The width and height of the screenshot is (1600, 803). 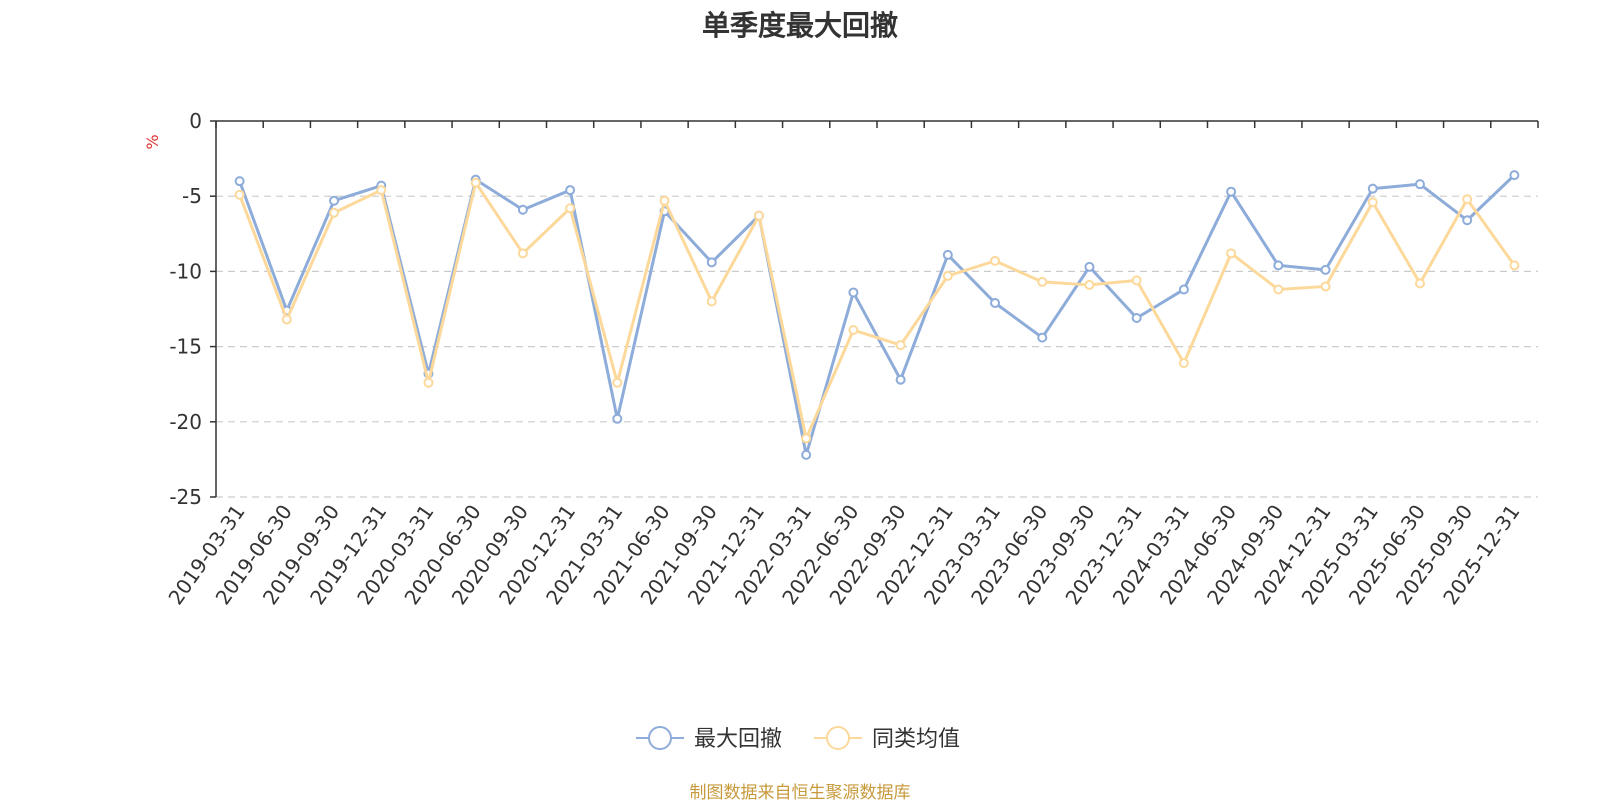 I want to click on y-tick-label: 0, so click(x=195, y=121).